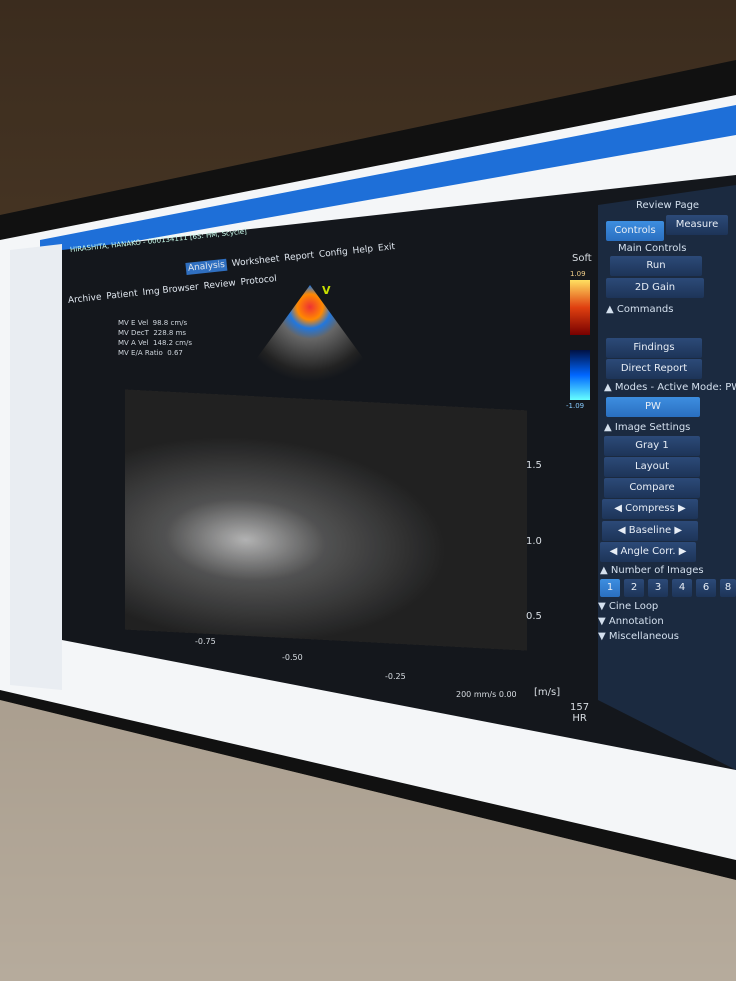 The image size is (736, 981). Describe the element at coordinates (534, 465) in the screenshot. I see `velocity-tick: 1.5` at that location.